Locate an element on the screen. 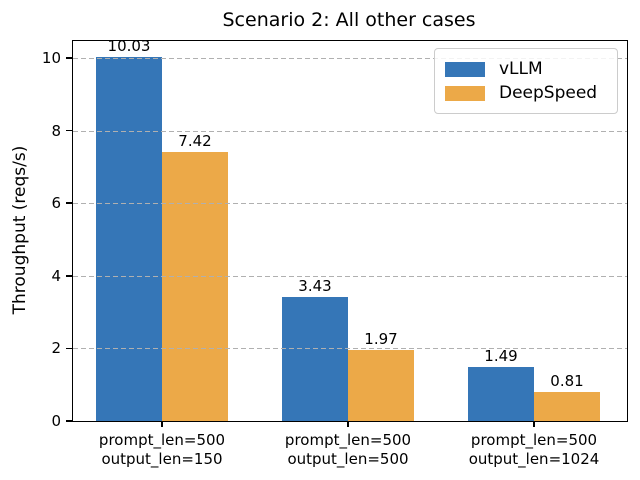 The image size is (640, 480). legend-item-vllm: vLLM is located at coordinates (526, 69).